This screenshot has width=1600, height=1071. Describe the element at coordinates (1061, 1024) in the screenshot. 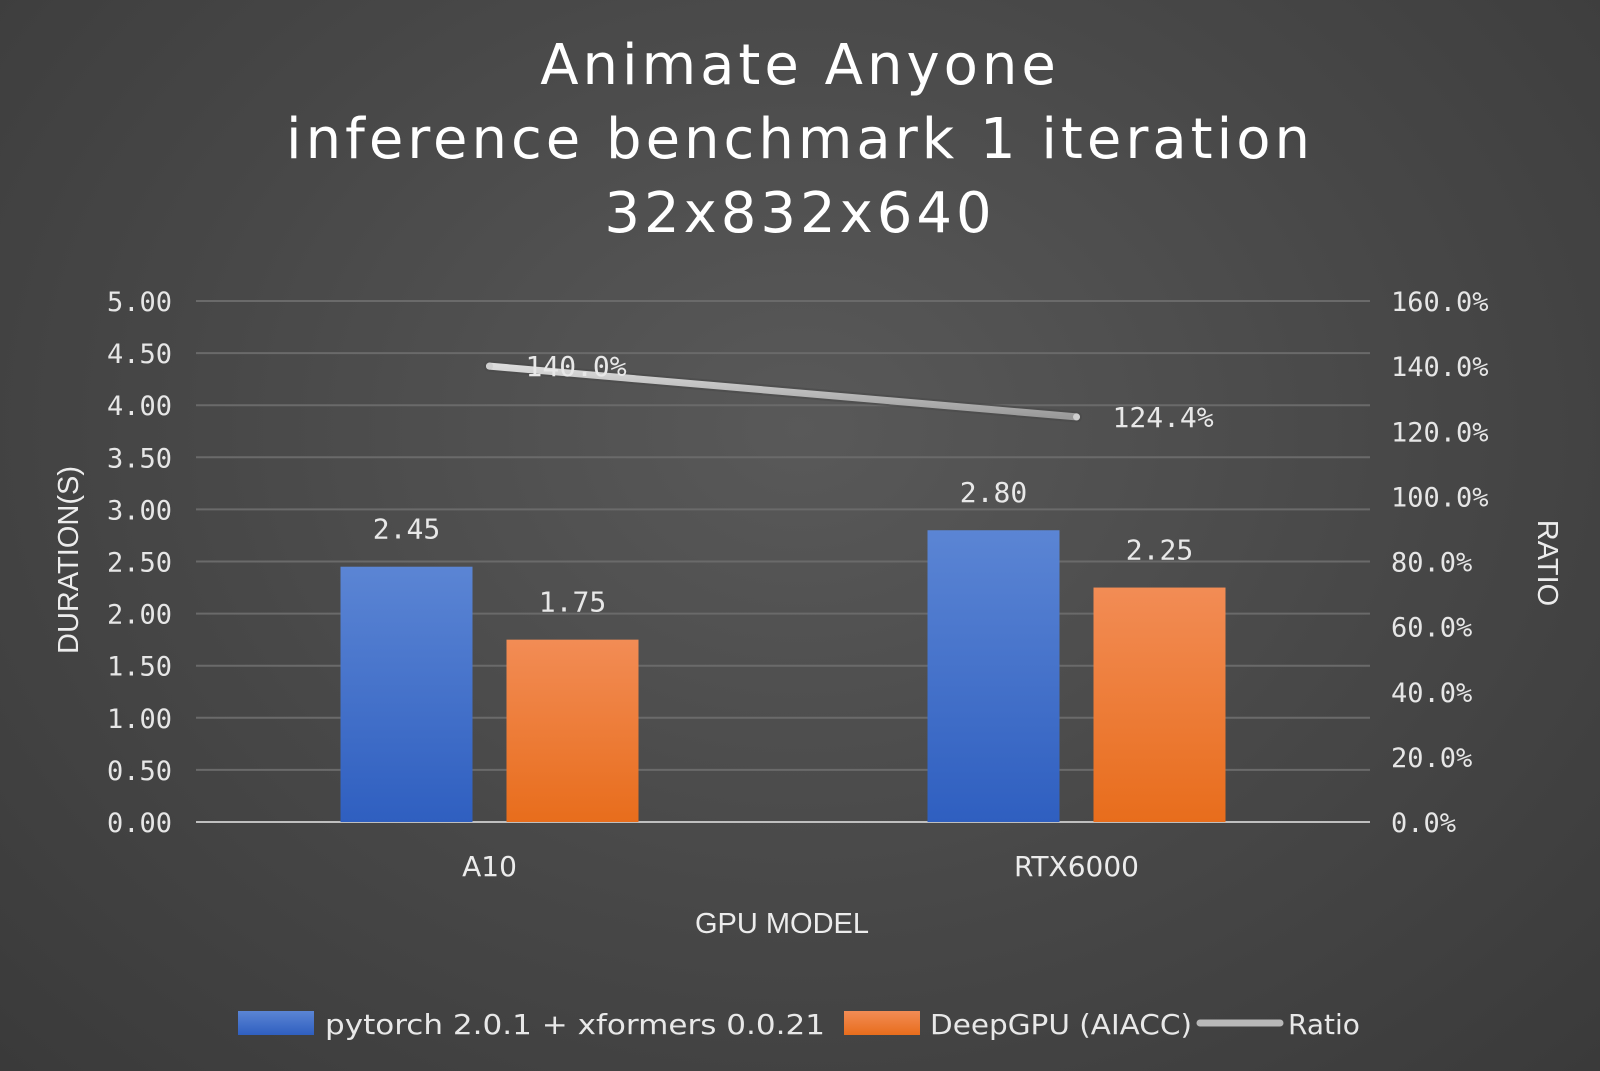

I see `legend-label-deepgpu: DeepGPU (AIACC)` at that location.